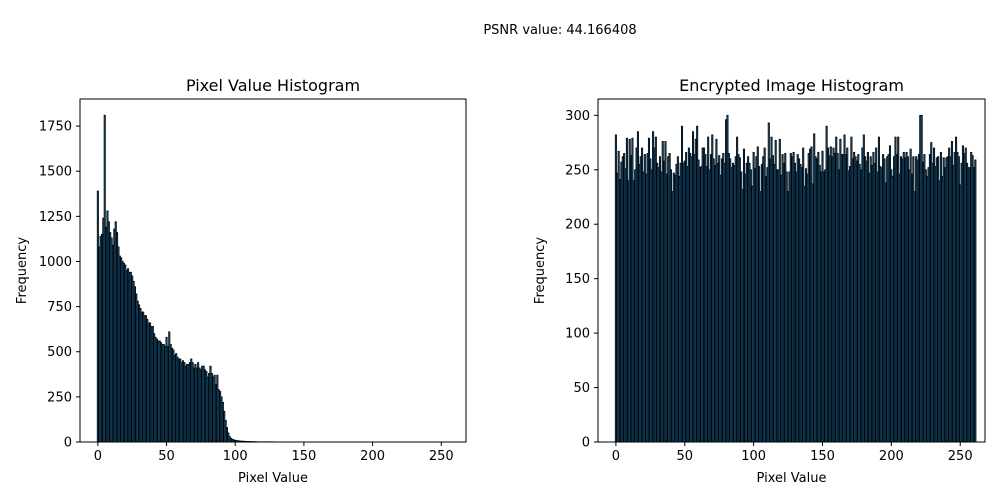  I want to click on y-tick-label: 150, so click(577, 279).